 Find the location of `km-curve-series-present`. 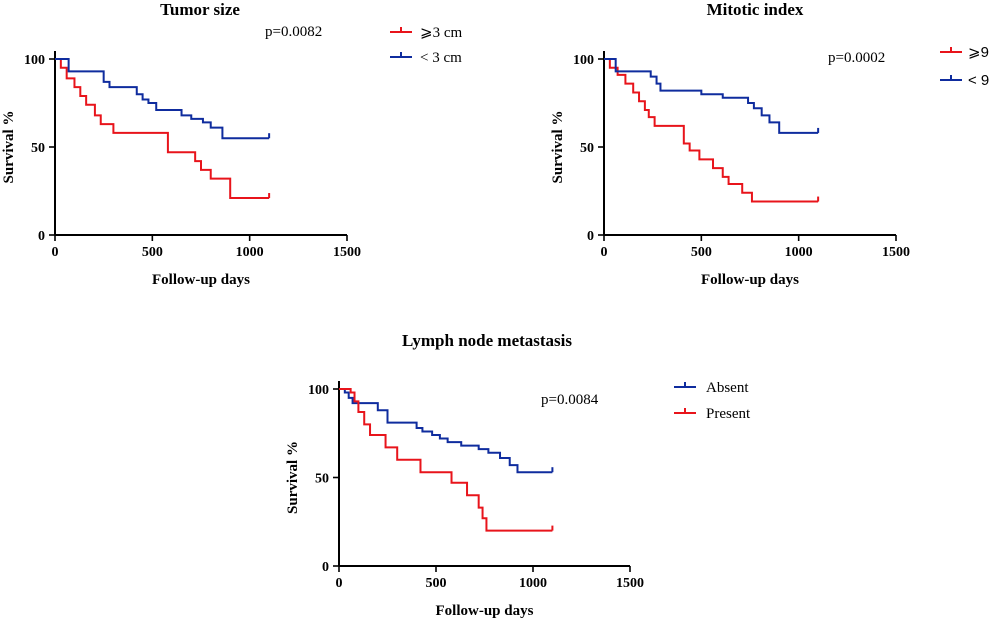

km-curve-series-present is located at coordinates (446, 460).